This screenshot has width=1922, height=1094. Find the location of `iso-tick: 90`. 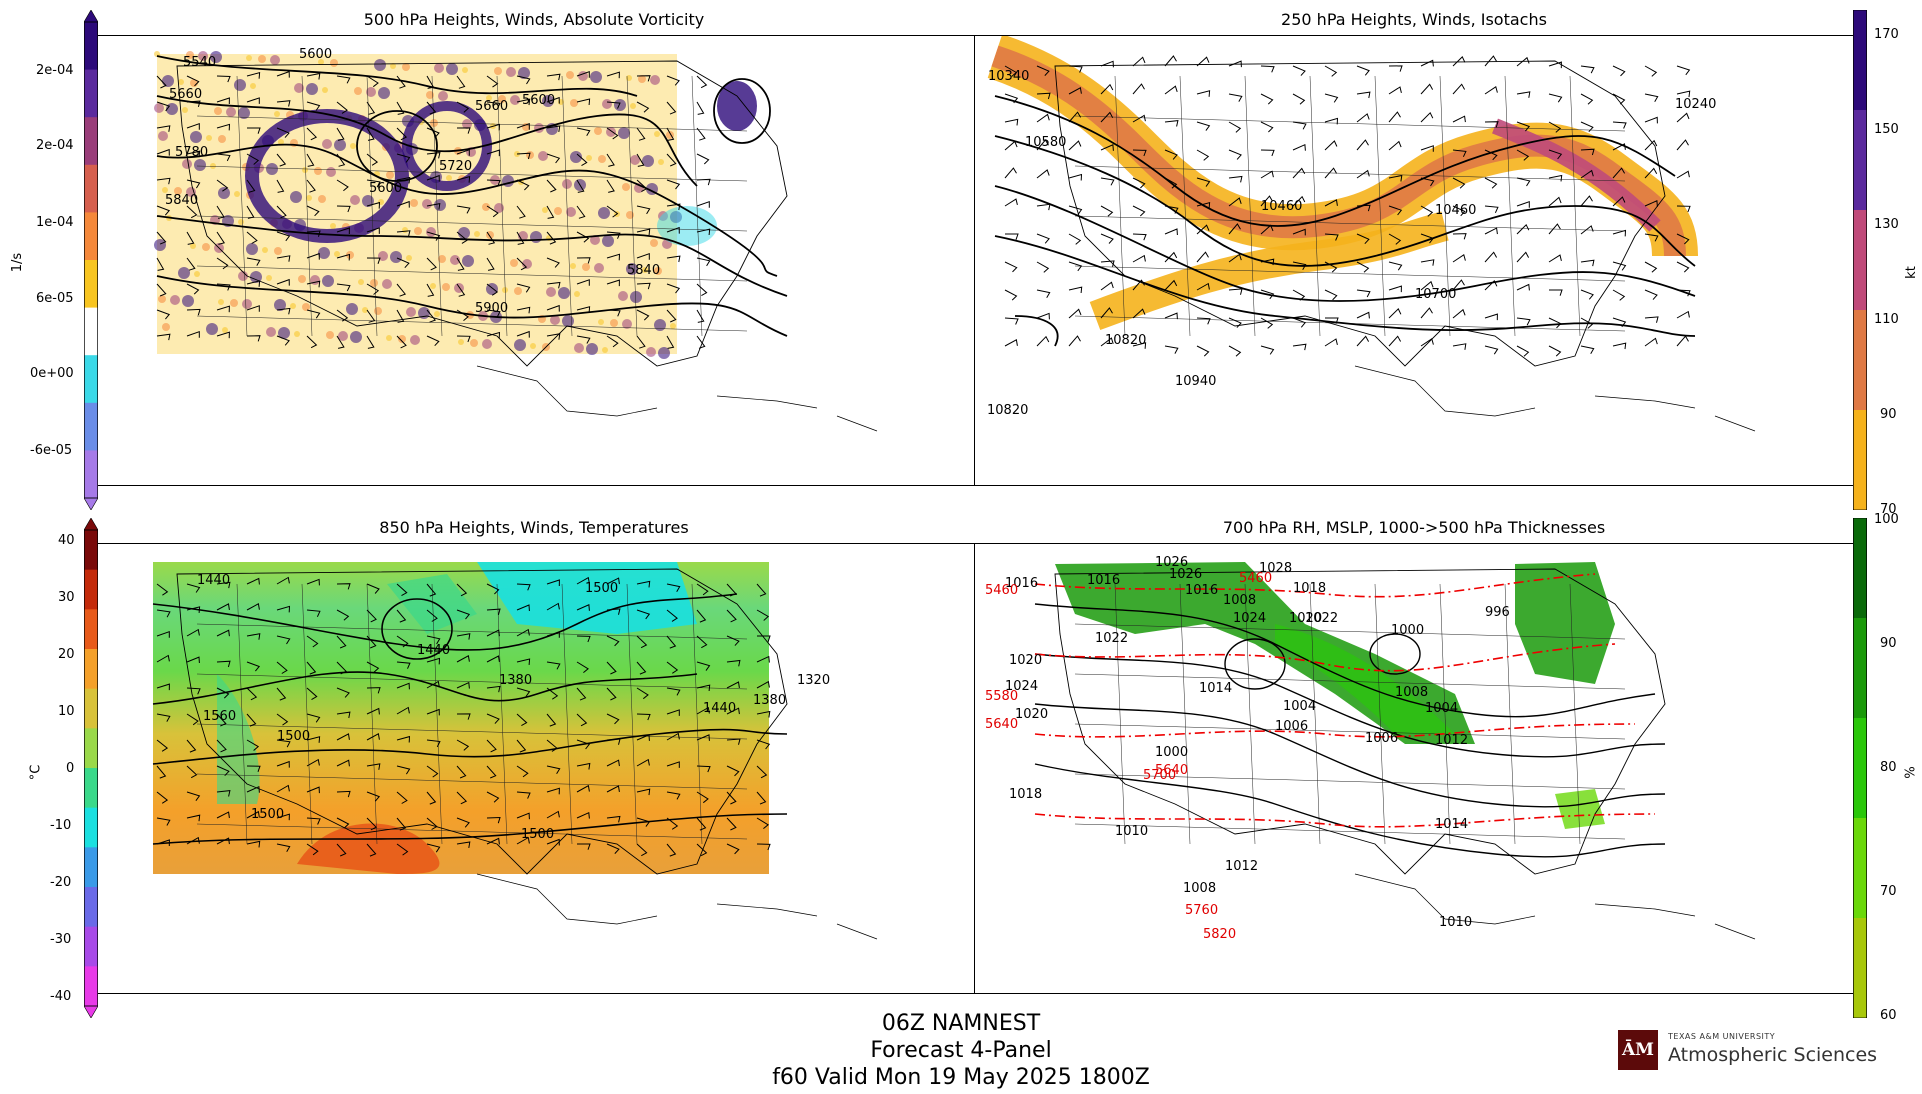

iso-tick: 90 is located at coordinates (1888, 414).